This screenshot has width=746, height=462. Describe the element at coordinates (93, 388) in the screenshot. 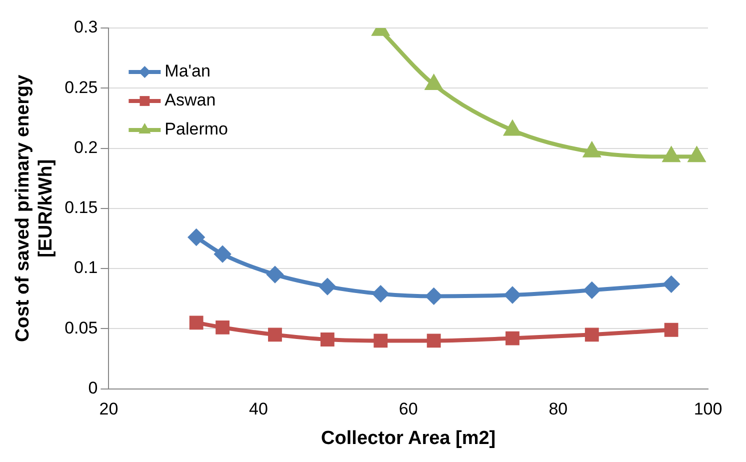

I see `y-tick-label: 0` at that location.